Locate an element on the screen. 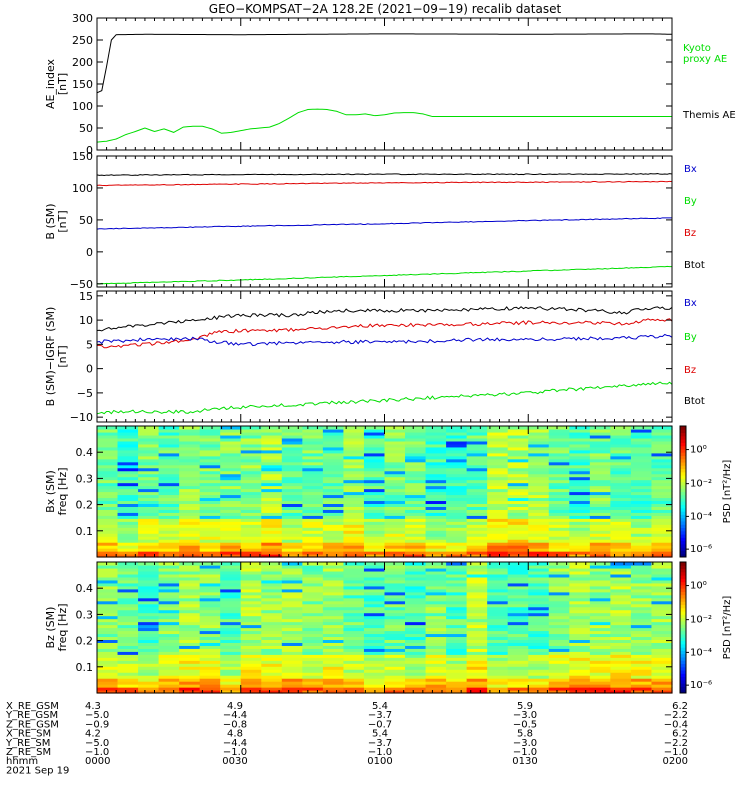 This screenshot has width=750, height=800. y-axis-label: AE_index is located at coordinates (50, 83).